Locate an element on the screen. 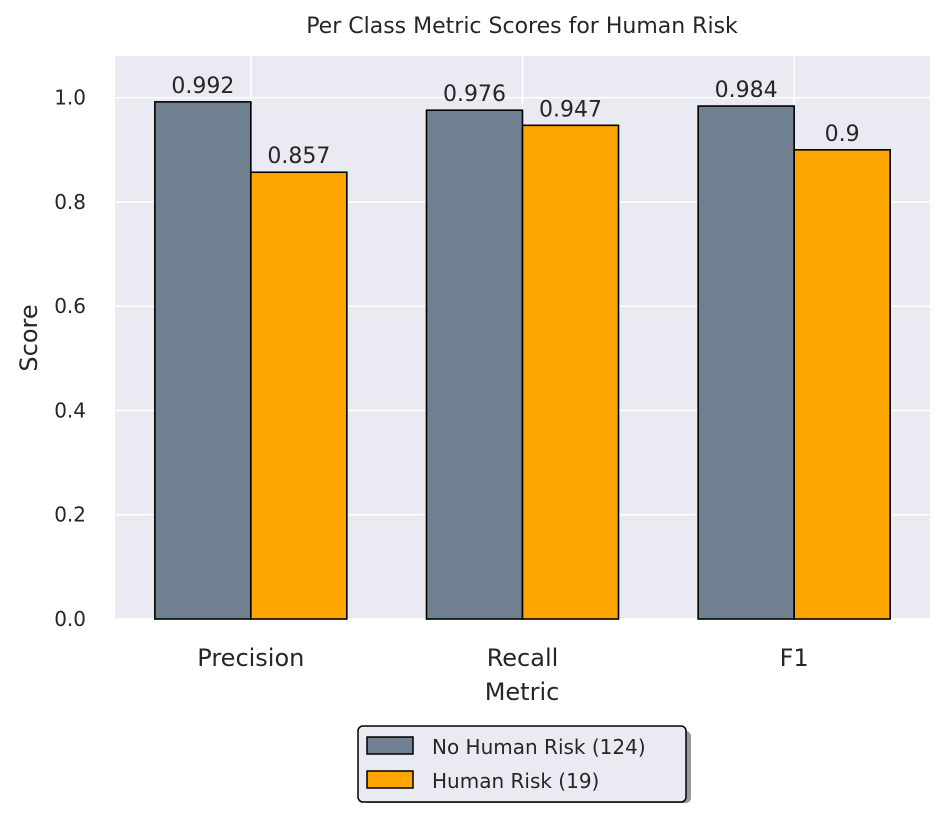  y-tick-label-4: 0.8 is located at coordinates (70, 202).